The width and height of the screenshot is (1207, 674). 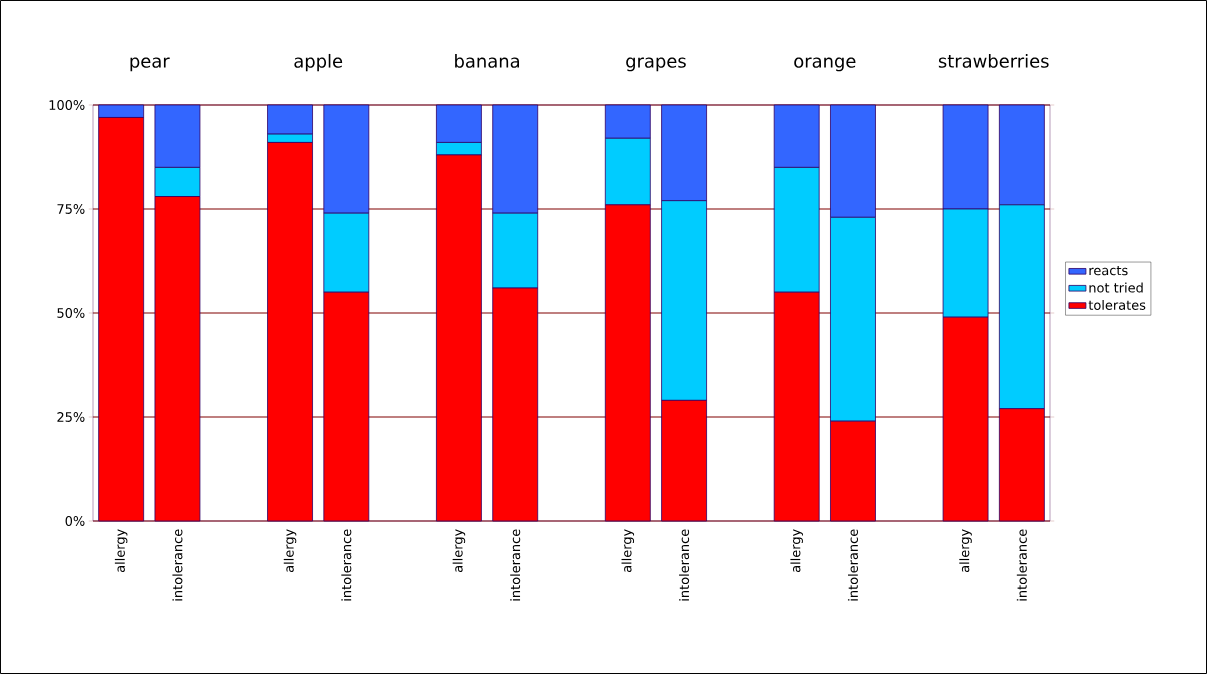 I want to click on y-tick-label: 0%, so click(x=75, y=521).